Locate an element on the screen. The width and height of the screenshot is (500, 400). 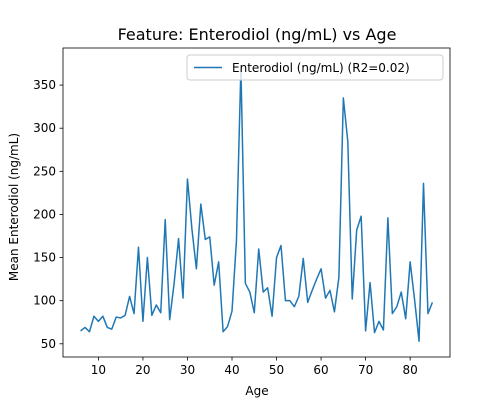
y-tick-label: 350 is located at coordinates (44, 85).